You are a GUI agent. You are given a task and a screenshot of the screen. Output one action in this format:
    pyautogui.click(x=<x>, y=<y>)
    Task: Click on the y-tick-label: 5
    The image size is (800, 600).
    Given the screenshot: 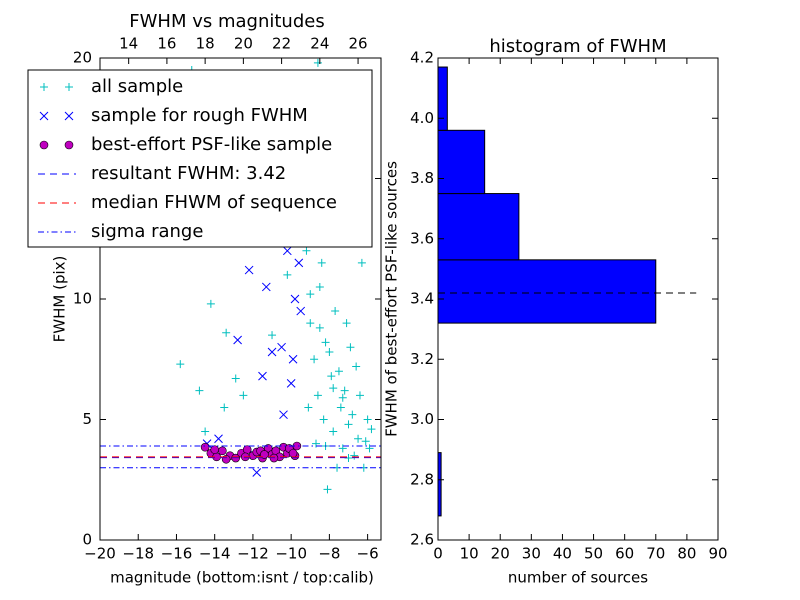 What is the action you would take?
    pyautogui.click(x=87, y=419)
    